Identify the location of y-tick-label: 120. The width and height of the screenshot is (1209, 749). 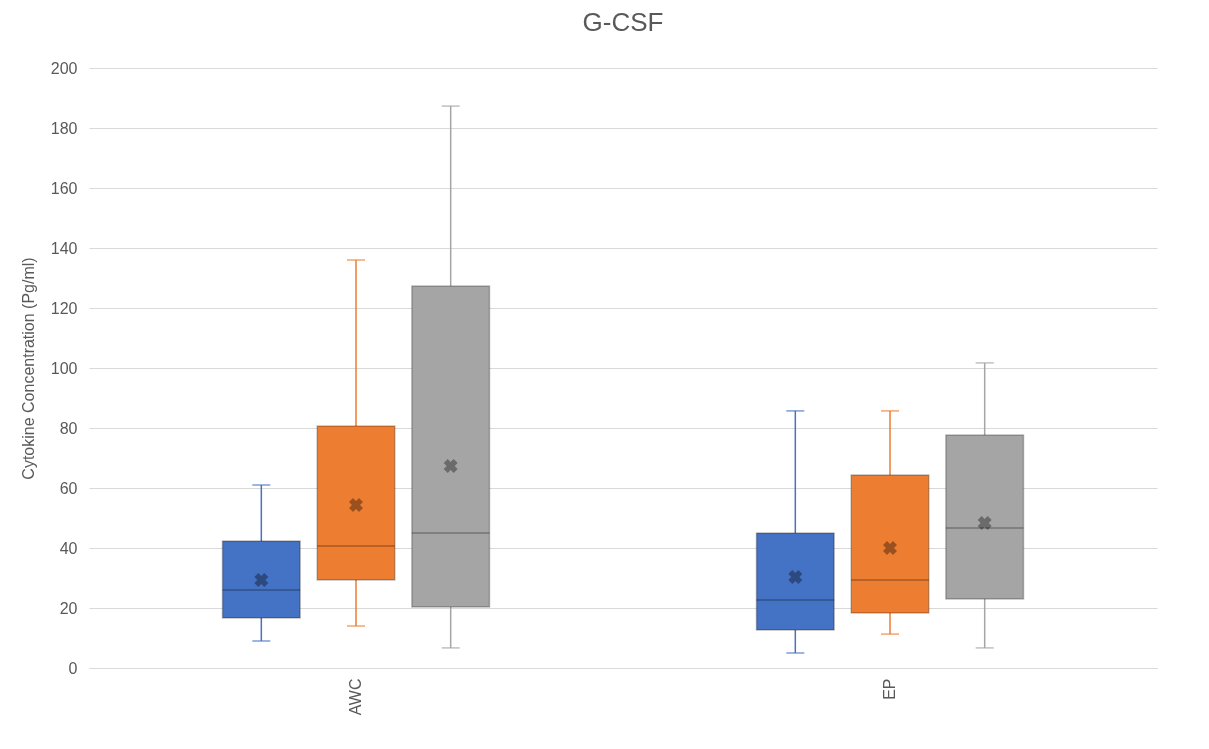
(64, 308).